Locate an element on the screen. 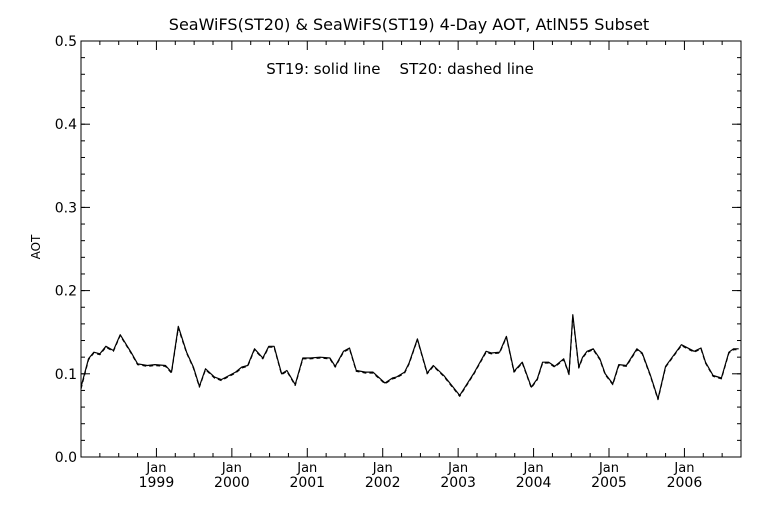 The image size is (768, 512). x-tick-year-label: 2003 is located at coordinates (458, 483).